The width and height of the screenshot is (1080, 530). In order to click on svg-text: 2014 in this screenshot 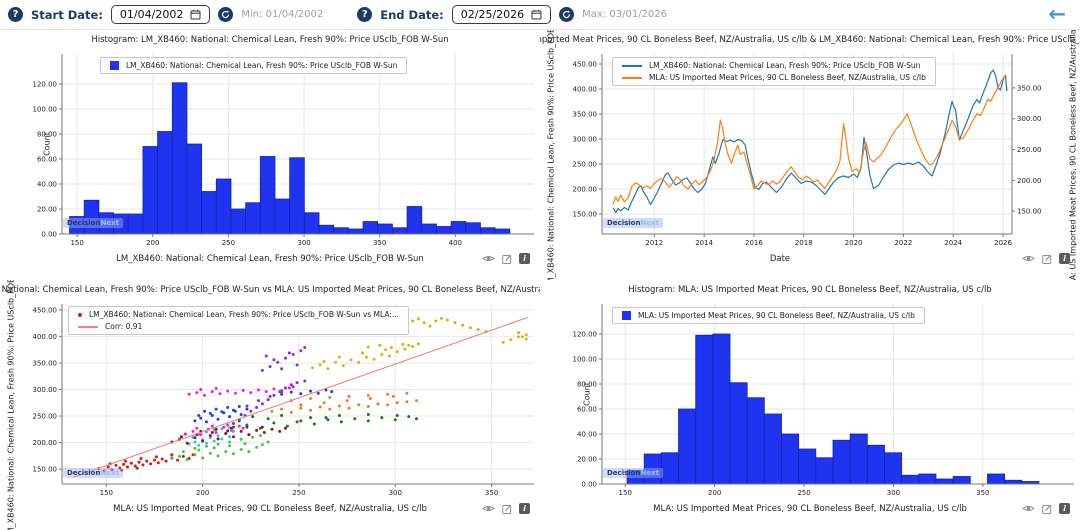, I will do `click(704, 243)`.